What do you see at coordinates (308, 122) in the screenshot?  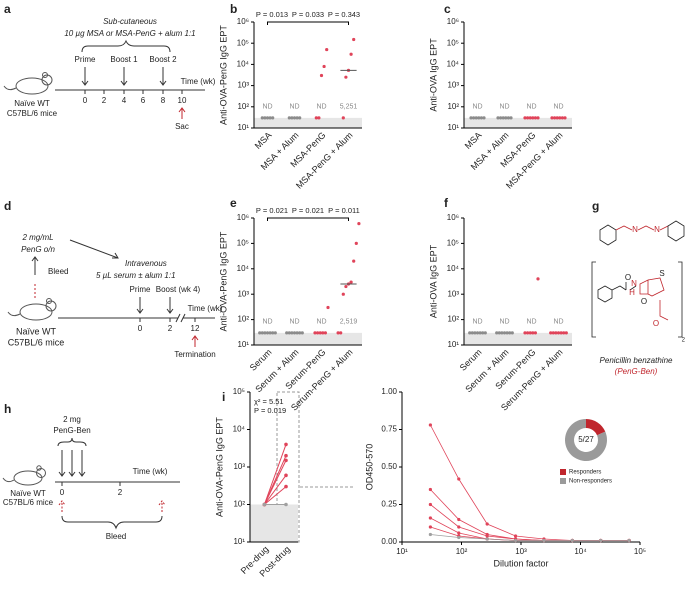 I see `lod-band` at bounding box center [308, 122].